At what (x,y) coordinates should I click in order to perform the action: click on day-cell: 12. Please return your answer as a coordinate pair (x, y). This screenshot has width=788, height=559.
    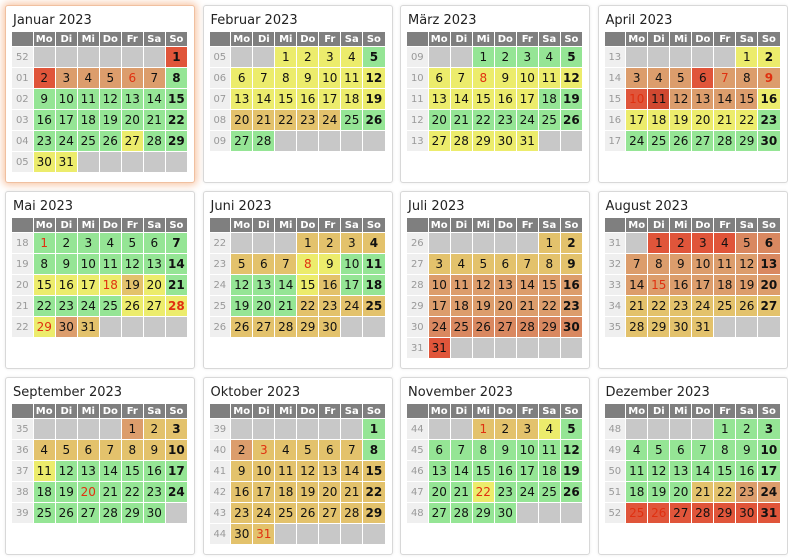
    Looking at the image, I should click on (747, 264).